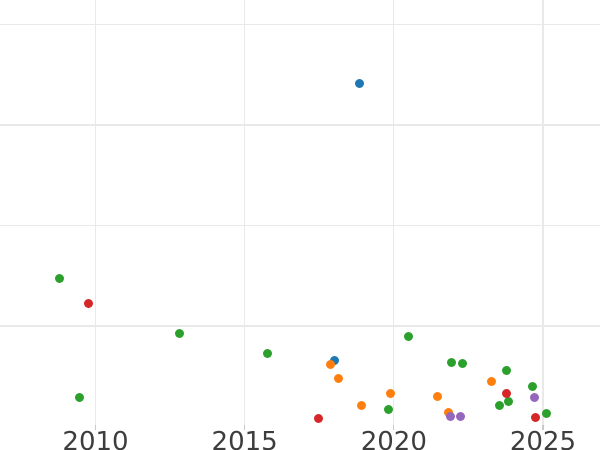 Image resolution: width=600 pixels, height=450 pixels. What do you see at coordinates (244, 438) in the screenshot?
I see `x-tick-label: 2015` at bounding box center [244, 438].